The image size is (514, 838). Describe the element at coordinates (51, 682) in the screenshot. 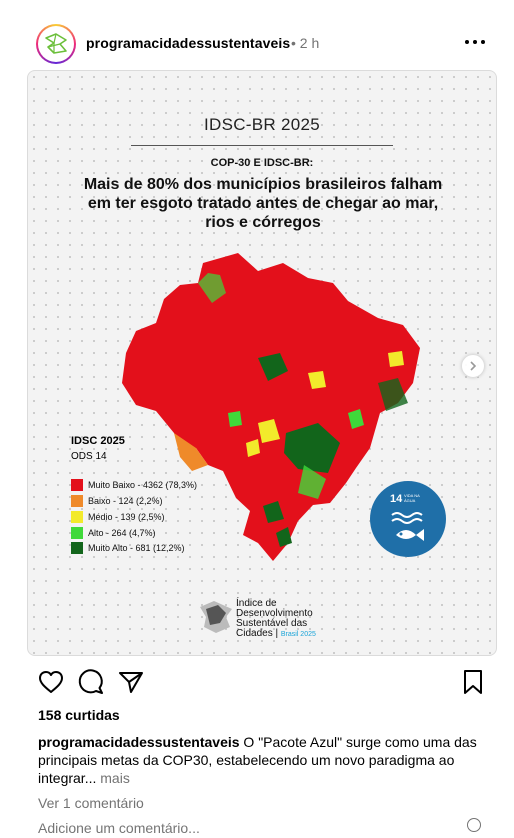

I see `heart-icon` at that location.